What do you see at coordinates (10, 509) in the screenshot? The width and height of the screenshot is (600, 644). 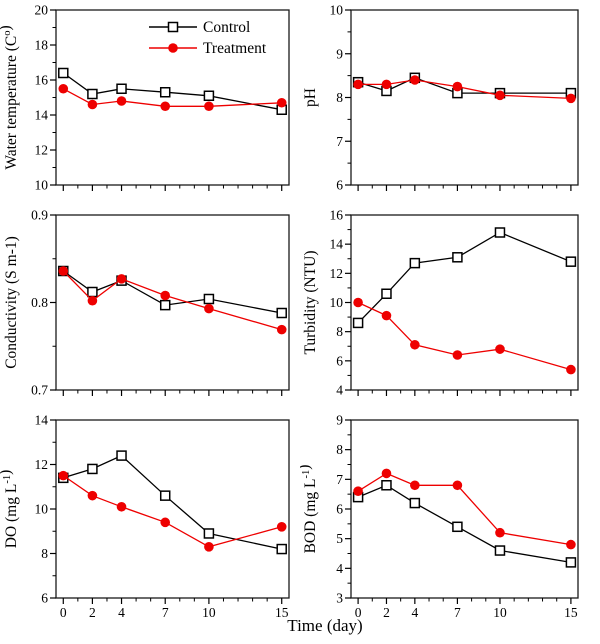 I see `y-axis-title: DO (mg L-1)` at bounding box center [10, 509].